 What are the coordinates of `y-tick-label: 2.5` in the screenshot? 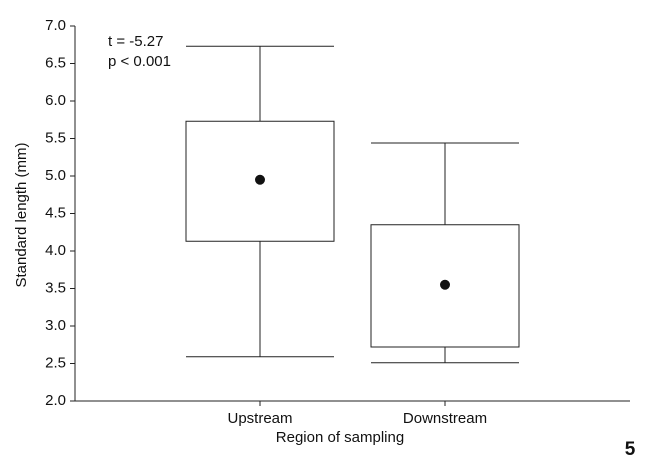 It's located at (55, 362).